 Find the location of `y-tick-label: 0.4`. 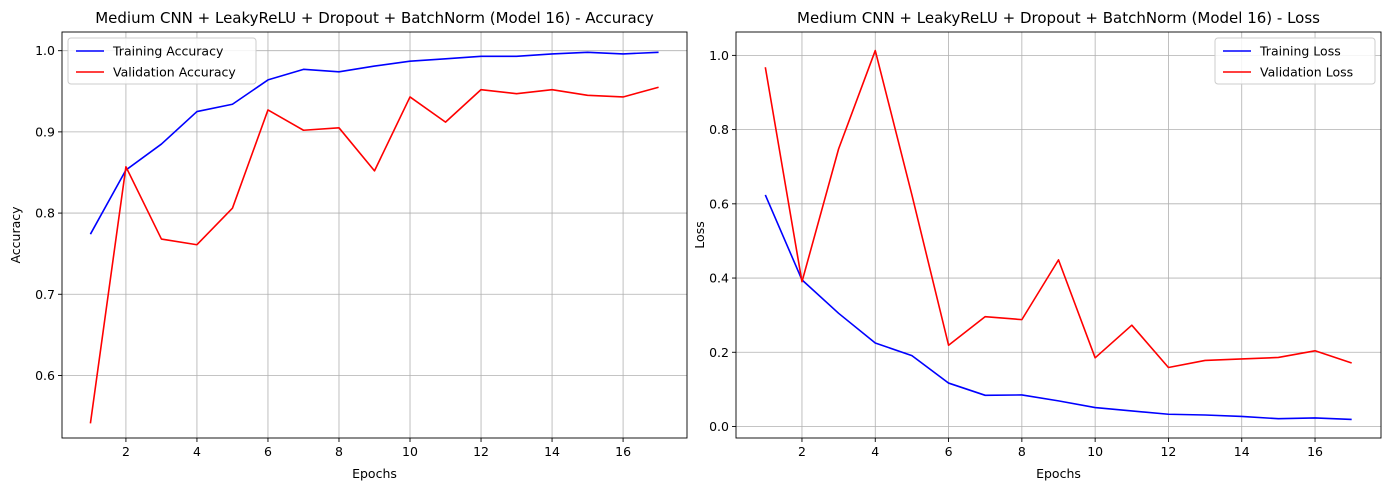

y-tick-label: 0.4 is located at coordinates (719, 278).